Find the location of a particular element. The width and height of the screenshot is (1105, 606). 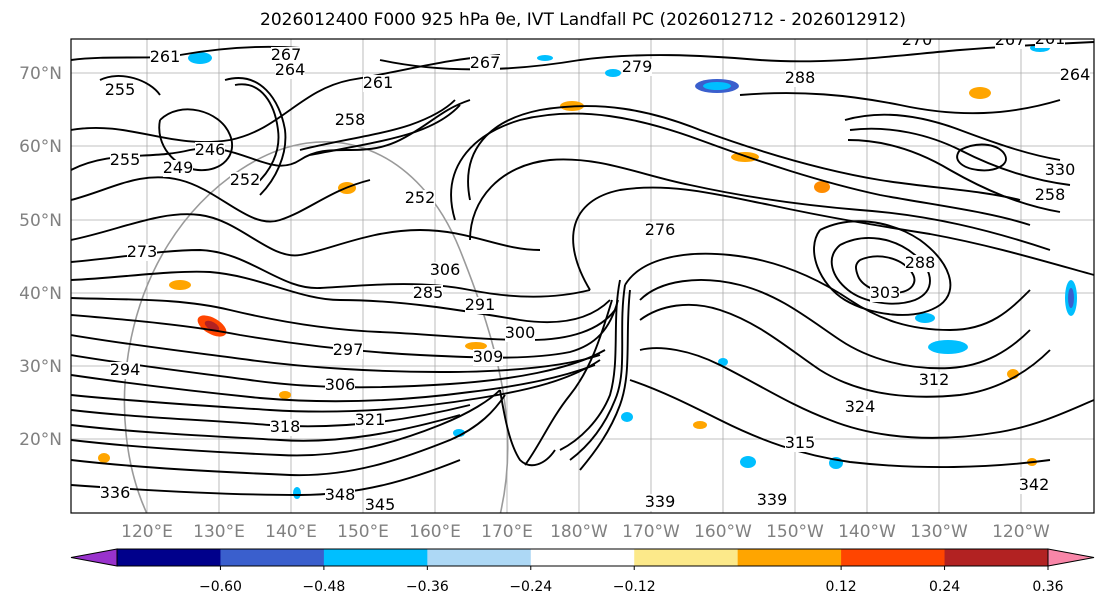

contour-label: 294 is located at coordinates (125, 369).